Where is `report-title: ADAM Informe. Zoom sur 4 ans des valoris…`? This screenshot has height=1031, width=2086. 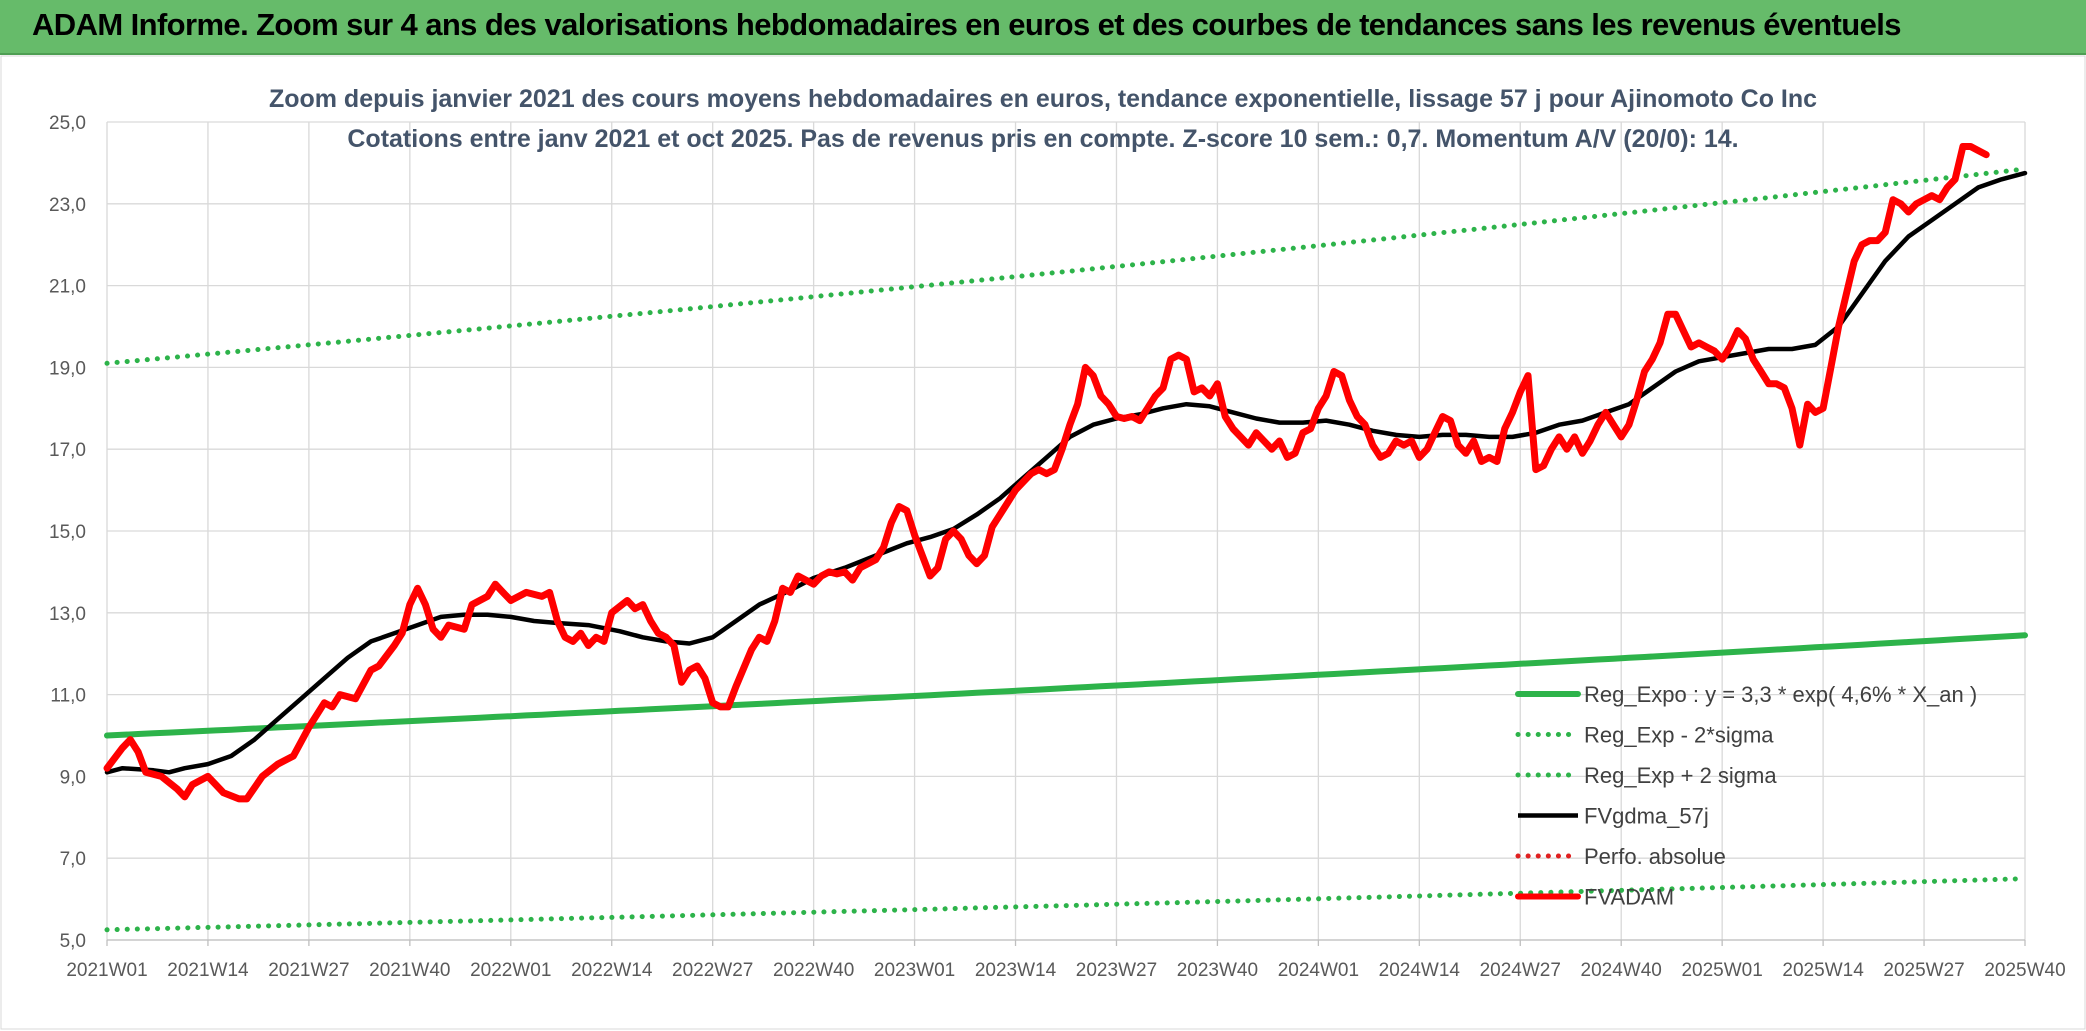
report-title: ADAM Informe. Zoom sur 4 ans des valoris… is located at coordinates (967, 24).